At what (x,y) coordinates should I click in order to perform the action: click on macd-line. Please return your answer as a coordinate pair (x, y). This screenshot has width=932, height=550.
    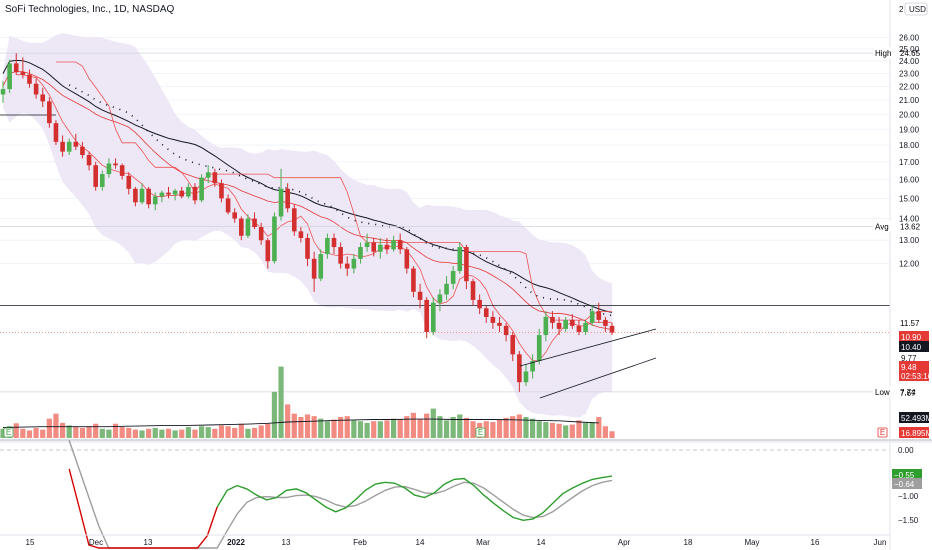
    Looking at the image, I should click on (143, 508).